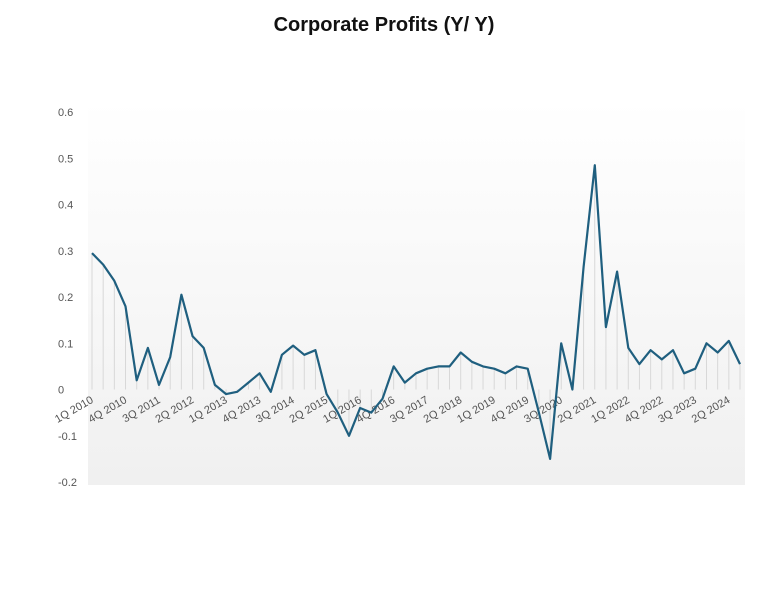 This screenshot has width=768, height=589. What do you see at coordinates (384, 25) in the screenshot?
I see `chart-title: Corporate Profits (Y/ Y)` at bounding box center [384, 25].